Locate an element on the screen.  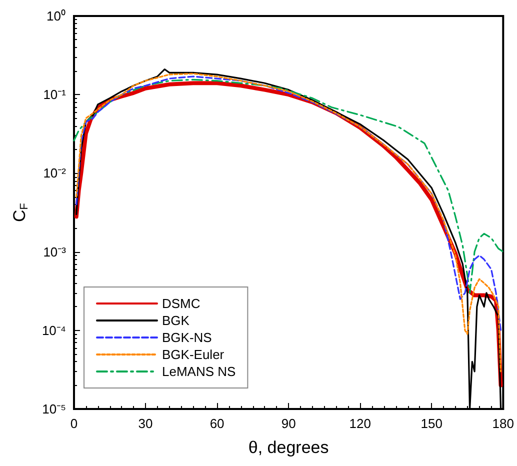
y-tick-label: 10⁻² is located at coordinates (55, 173).